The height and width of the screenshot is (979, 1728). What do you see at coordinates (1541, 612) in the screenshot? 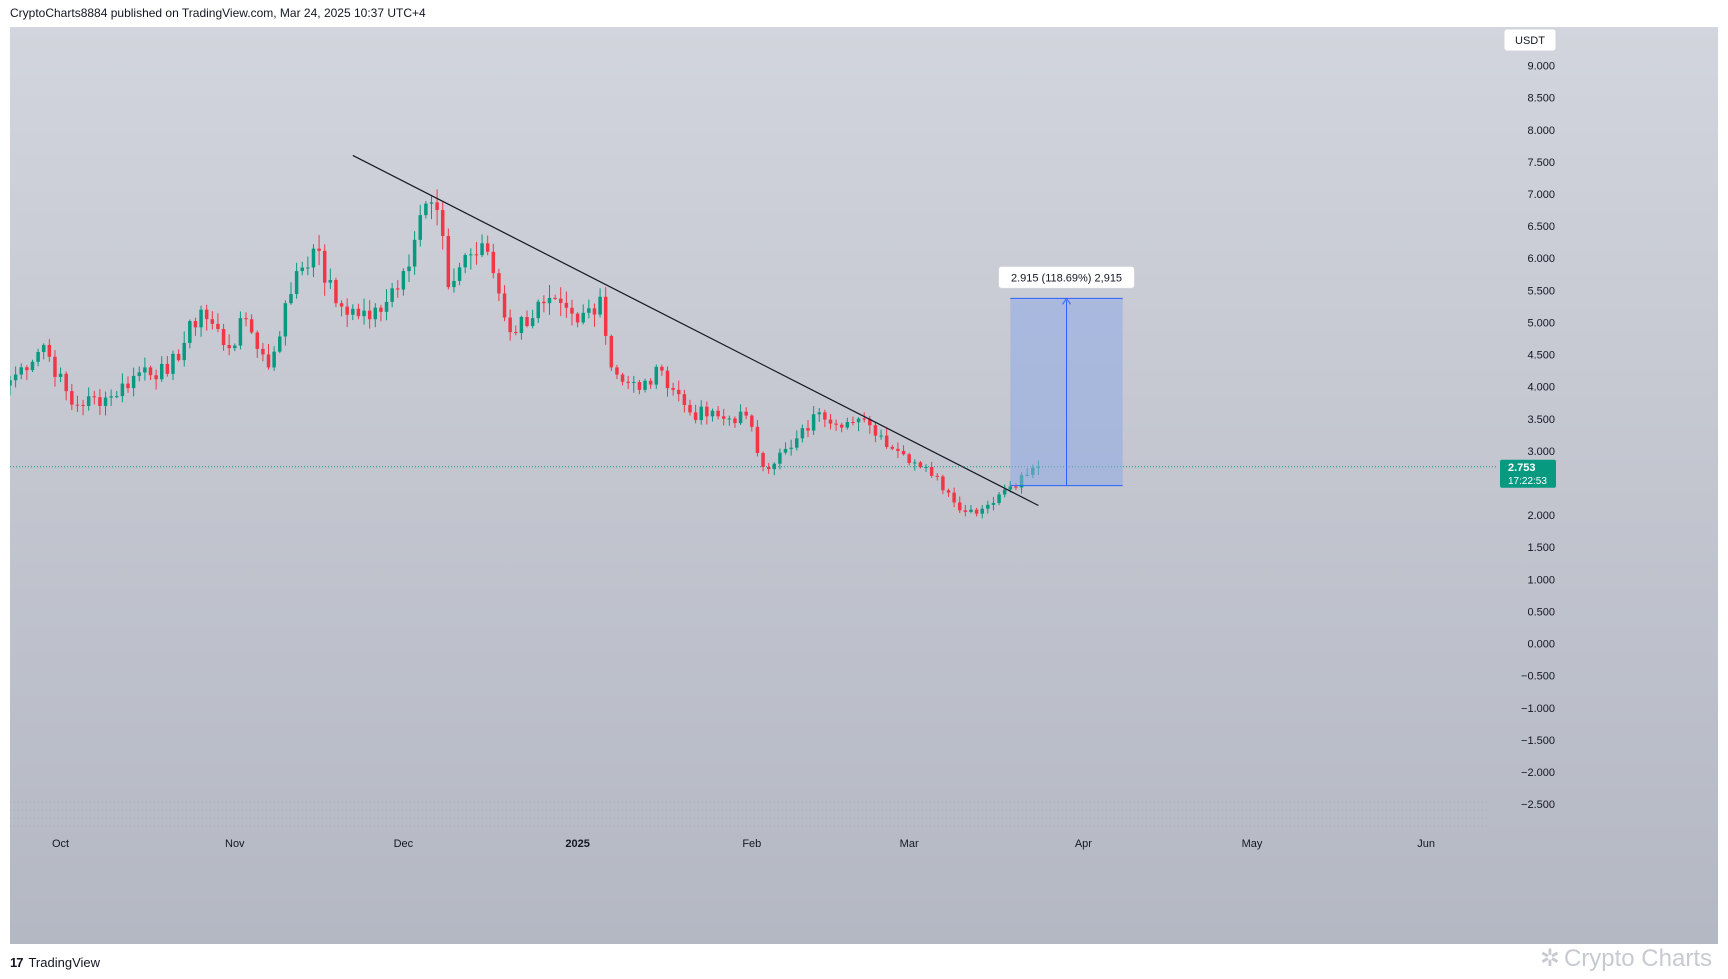
I see `price-tick-label: 0.500` at bounding box center [1541, 612].